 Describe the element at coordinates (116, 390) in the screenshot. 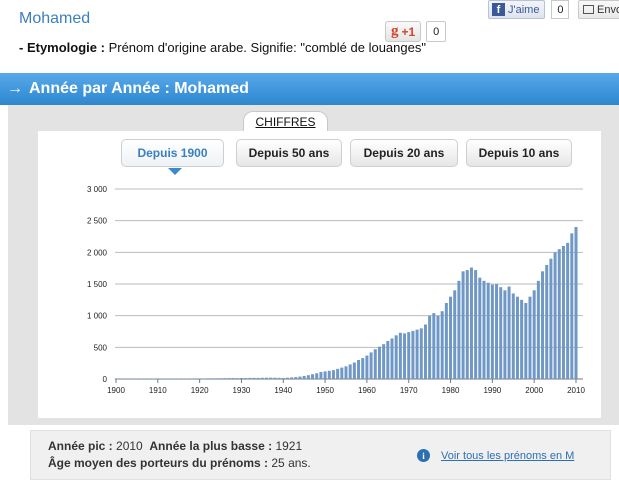

I see `x-tick-label: 1900` at that location.